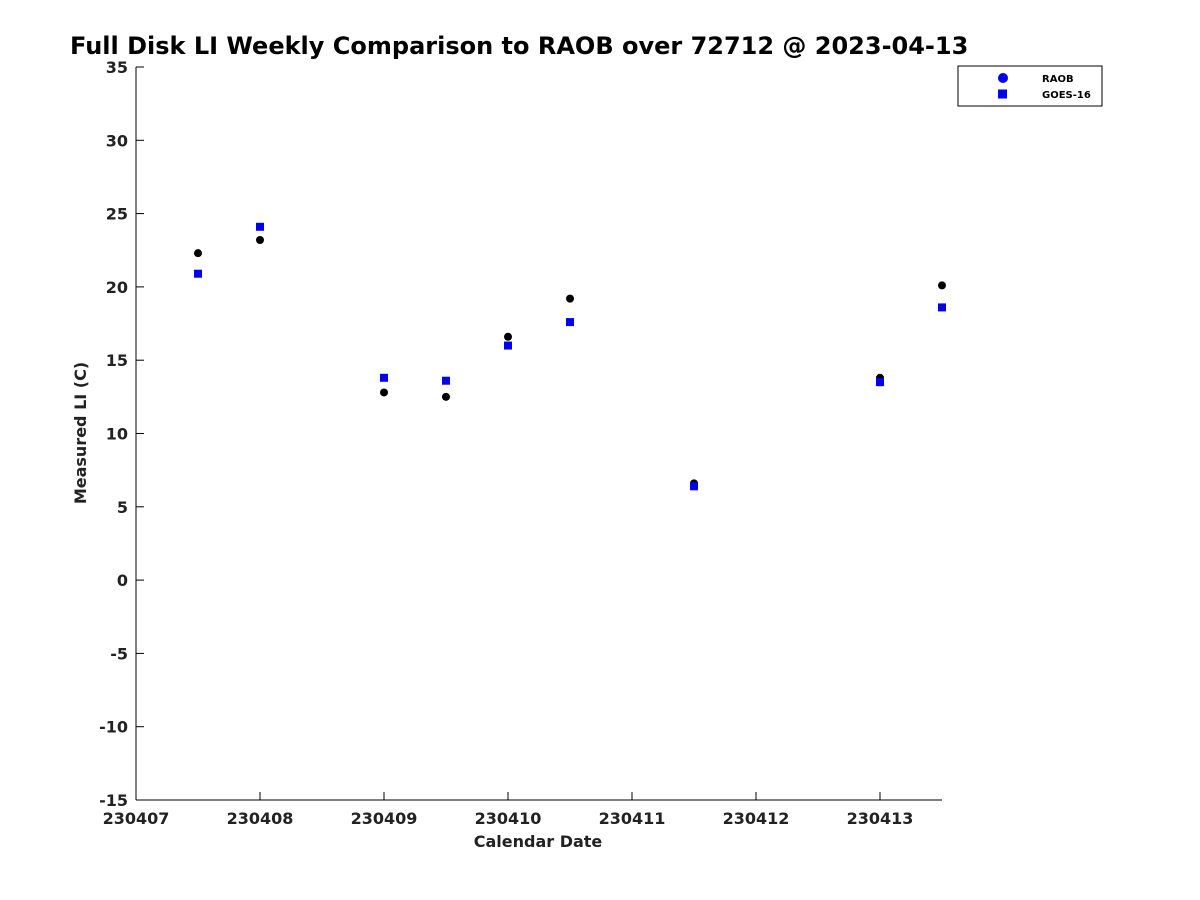 Image resolution: width=1200 pixels, height=900 pixels. Describe the element at coordinates (113, 800) in the screenshot. I see `y-tick-label: -15` at that location.